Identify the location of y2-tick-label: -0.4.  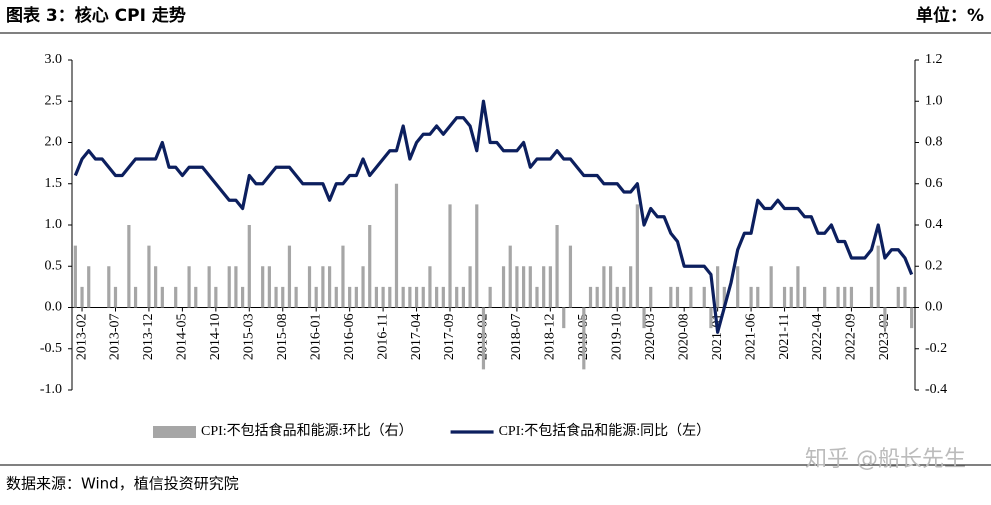
(936, 389).